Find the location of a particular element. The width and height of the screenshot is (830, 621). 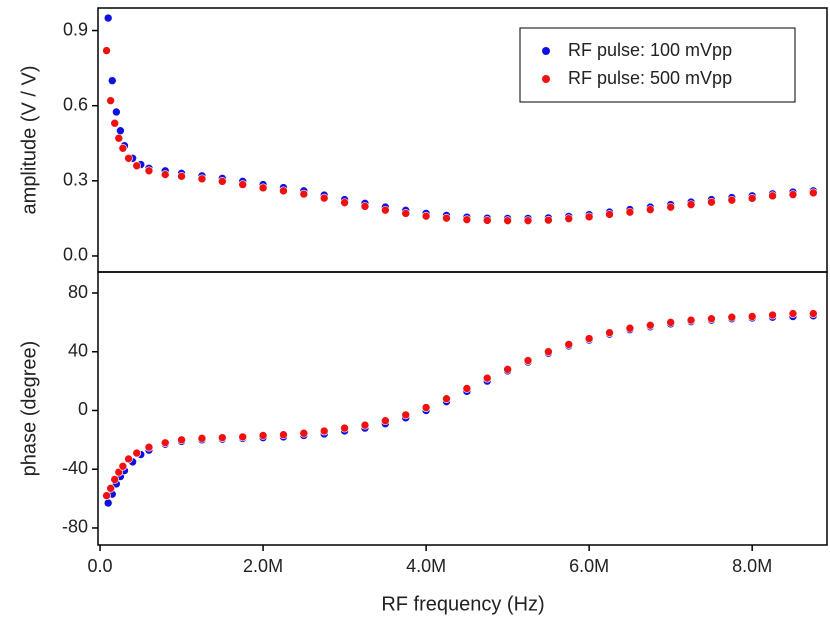

x-tick-label: 6.0M is located at coordinates (589, 566).